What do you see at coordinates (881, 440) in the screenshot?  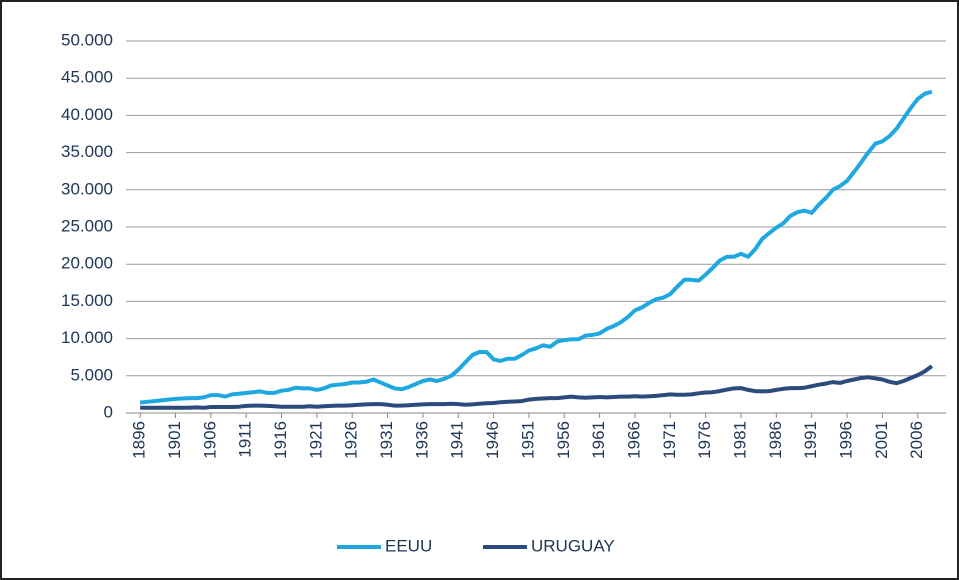 I see `x-tick-label: 2001` at bounding box center [881, 440].